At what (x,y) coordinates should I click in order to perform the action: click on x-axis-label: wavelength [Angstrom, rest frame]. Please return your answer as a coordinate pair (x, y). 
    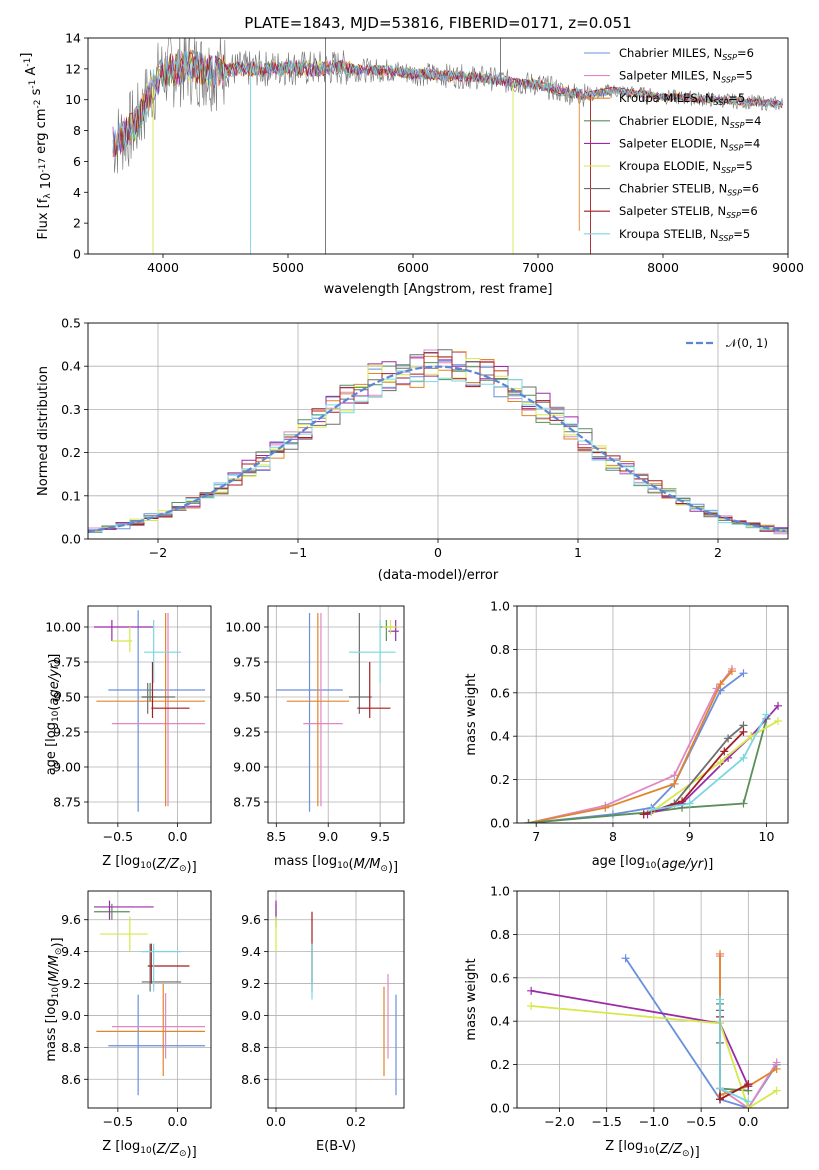
    Looking at the image, I should click on (438, 289).